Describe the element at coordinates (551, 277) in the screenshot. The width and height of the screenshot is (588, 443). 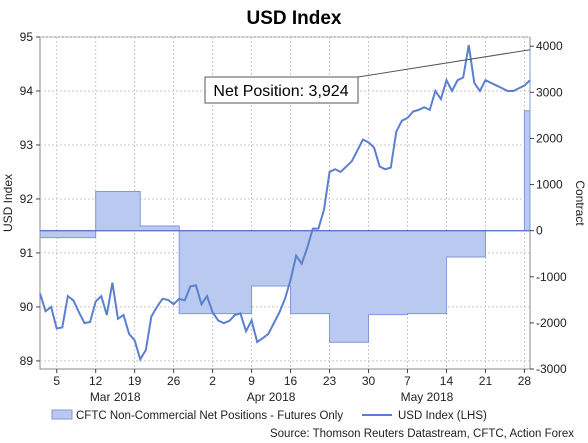
I see `right-tick-label: -1000` at that location.